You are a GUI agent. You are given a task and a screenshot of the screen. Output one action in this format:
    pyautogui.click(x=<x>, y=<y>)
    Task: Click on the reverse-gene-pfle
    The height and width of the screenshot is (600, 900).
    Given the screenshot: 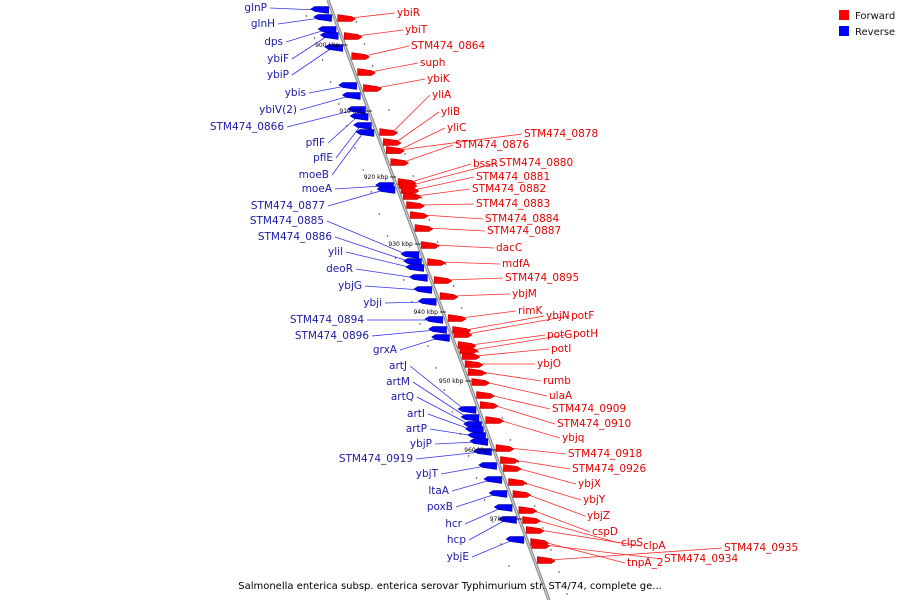 What is the action you would take?
    pyautogui.click(x=362, y=126)
    